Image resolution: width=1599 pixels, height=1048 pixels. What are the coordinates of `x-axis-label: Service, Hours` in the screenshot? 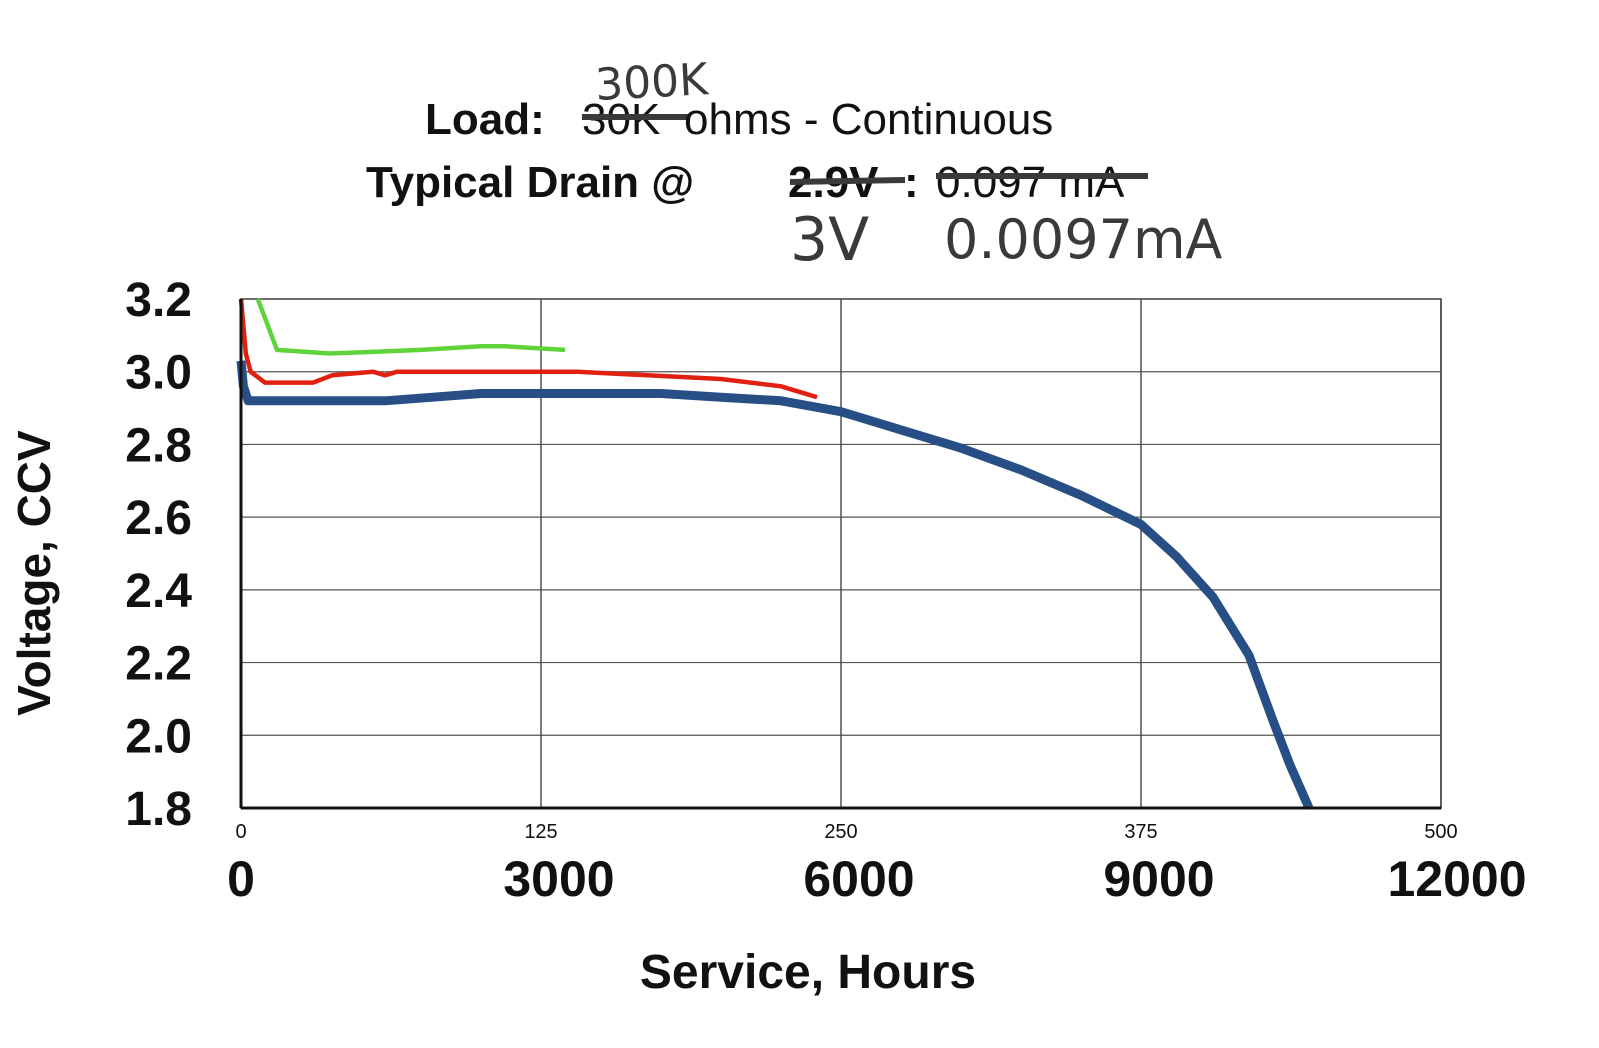 It's located at (808, 972).